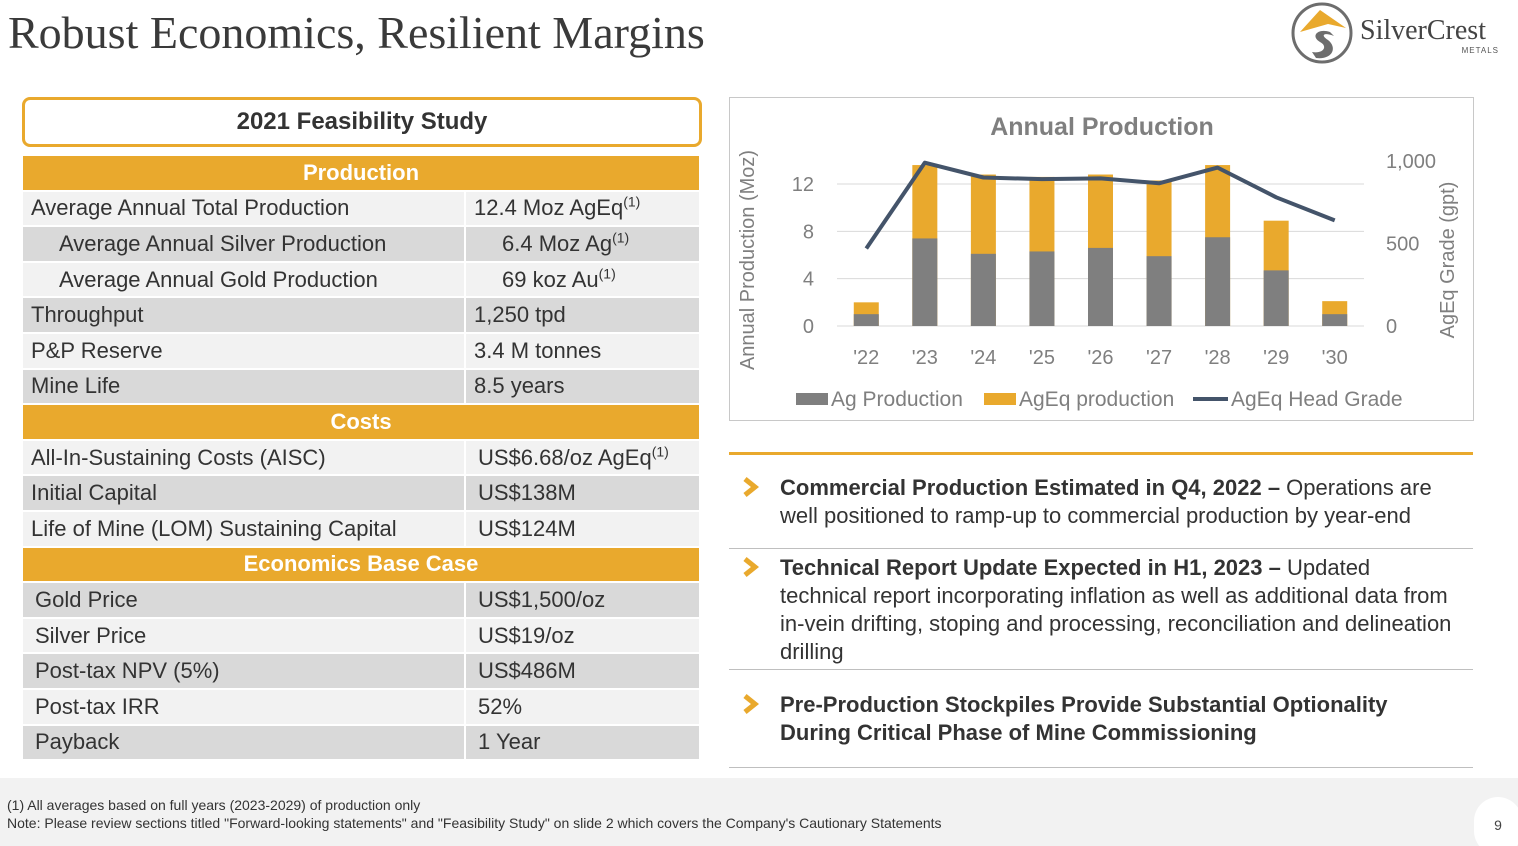  I want to click on y2-axis-label: AgEq Grade (gpt), so click(1448, 260).